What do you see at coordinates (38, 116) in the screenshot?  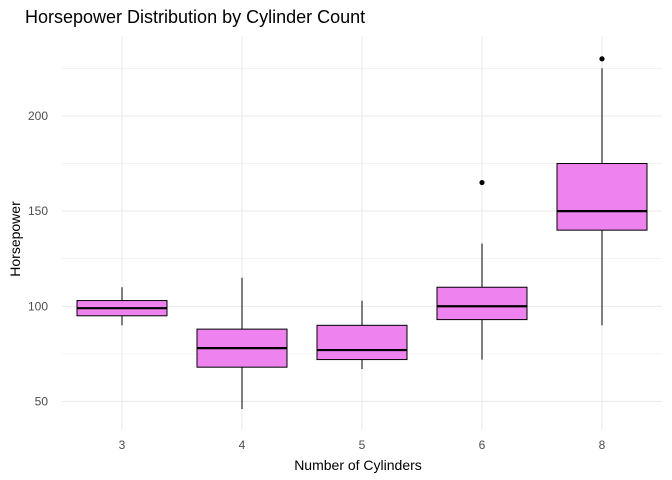 I see `y-tick-label: 200` at bounding box center [38, 116].